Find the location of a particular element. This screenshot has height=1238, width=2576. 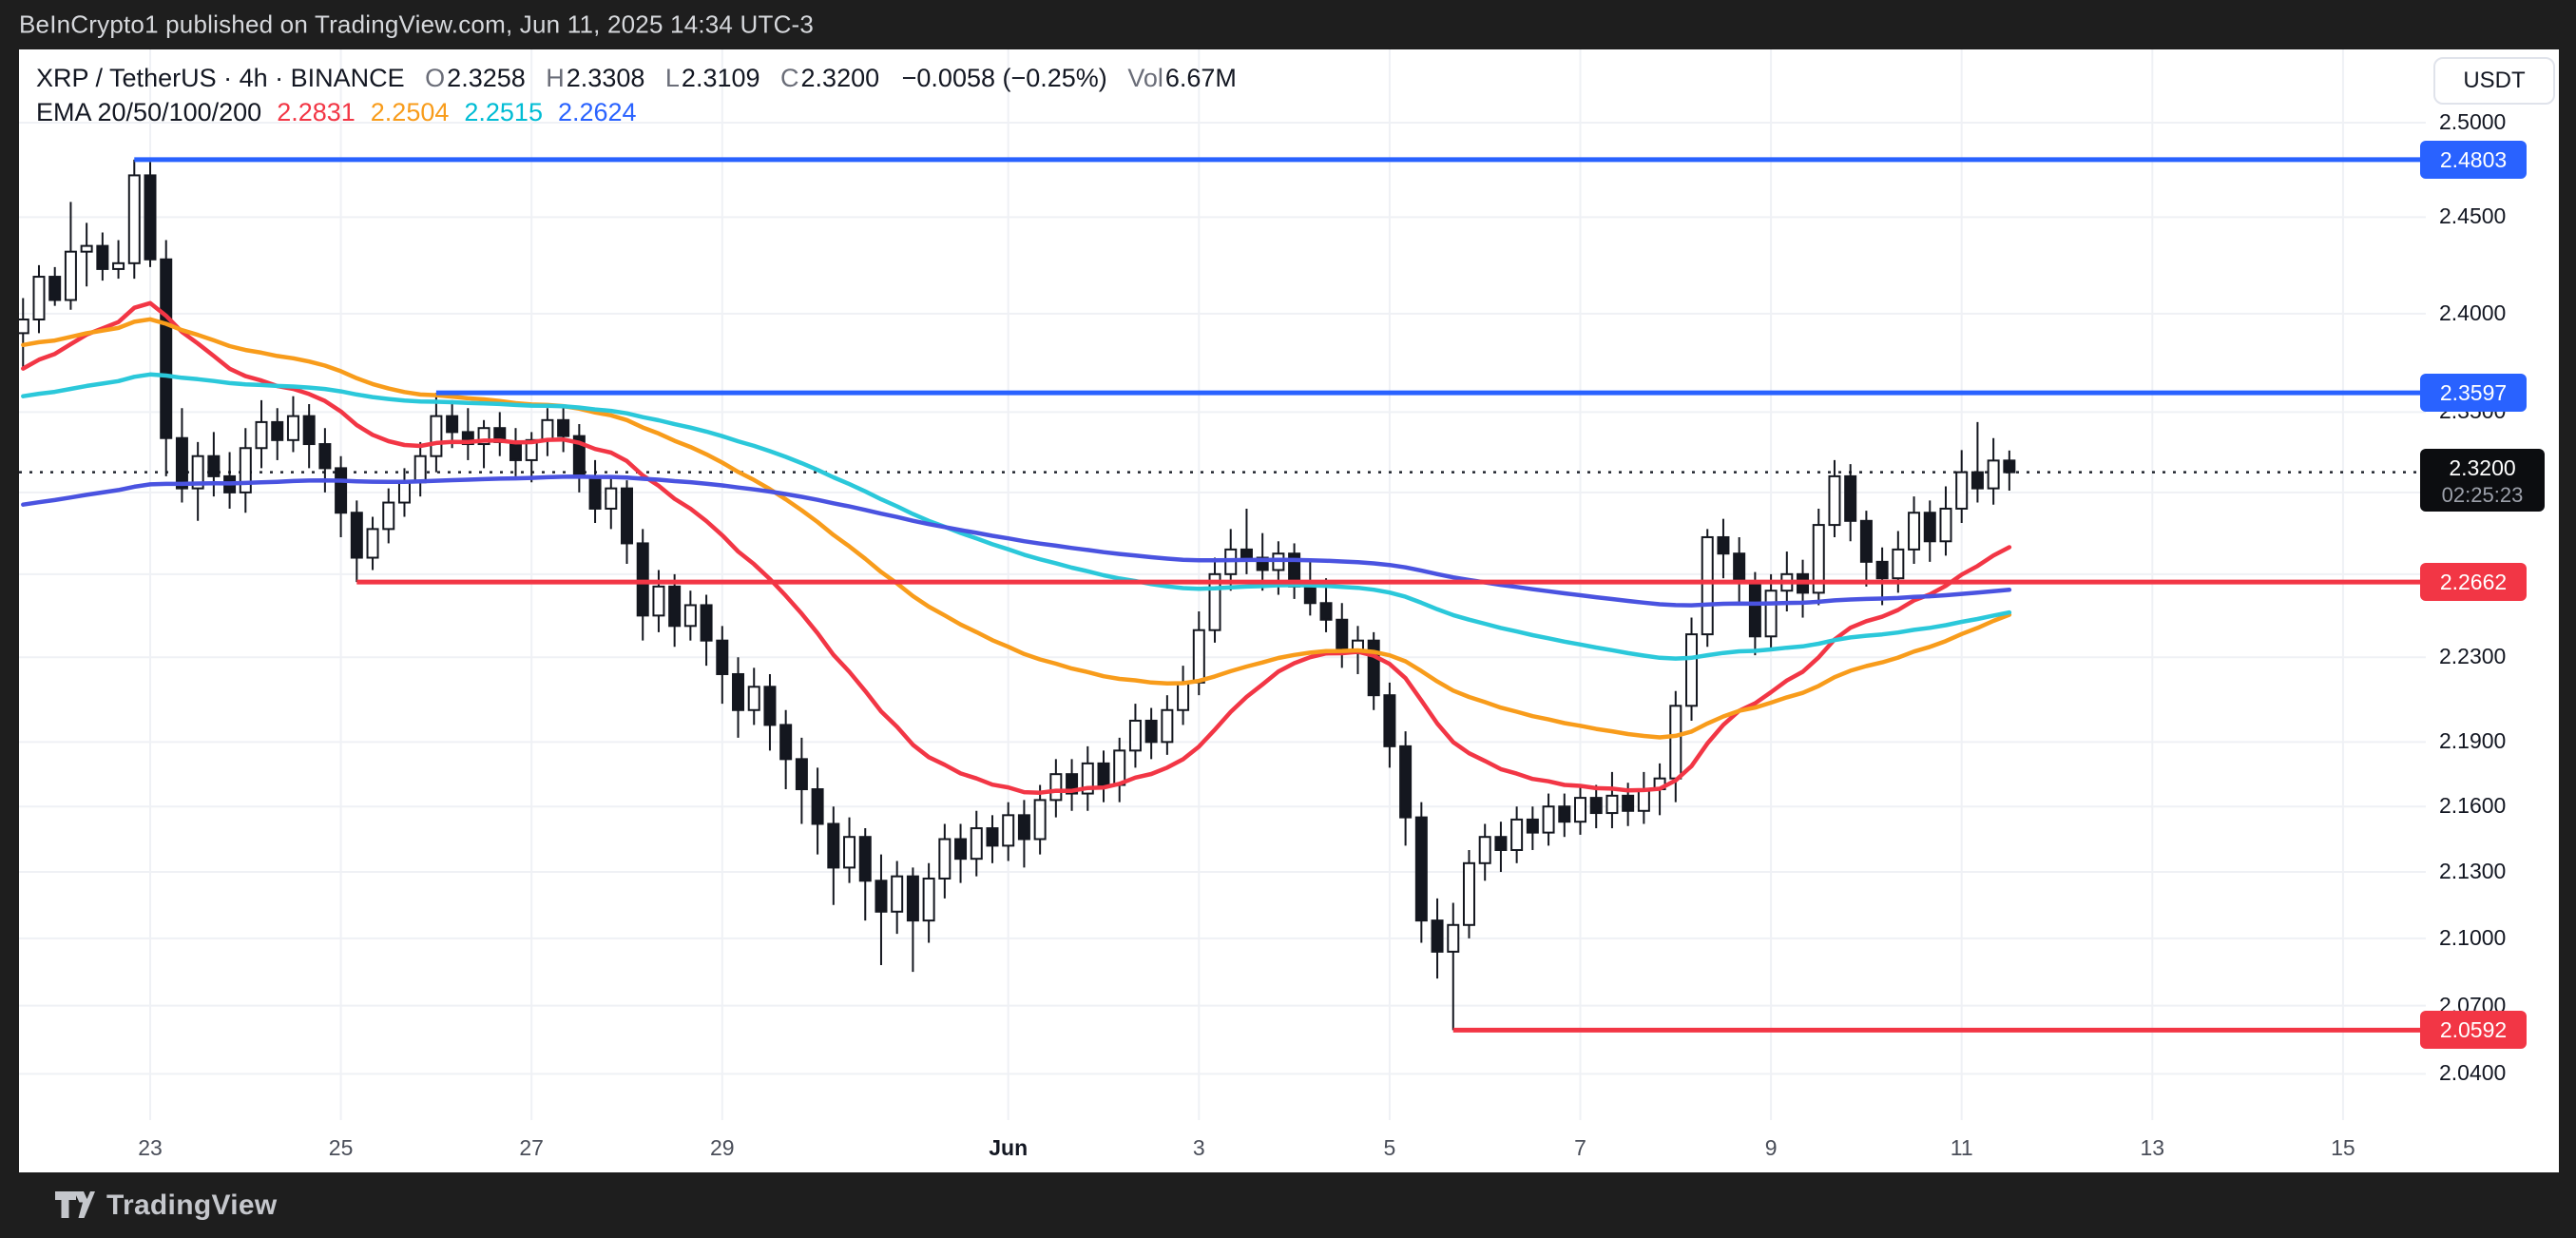

time-axis-label-25: 25 is located at coordinates (341, 1148).